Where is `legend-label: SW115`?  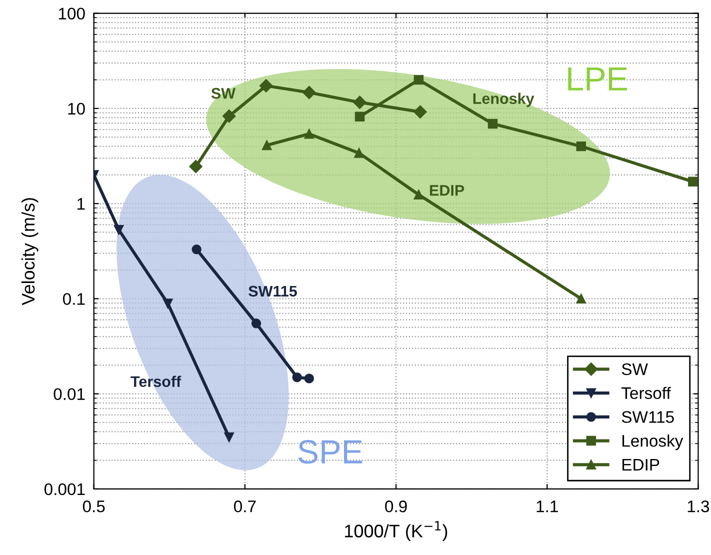
legend-label: SW115 is located at coordinates (648, 417).